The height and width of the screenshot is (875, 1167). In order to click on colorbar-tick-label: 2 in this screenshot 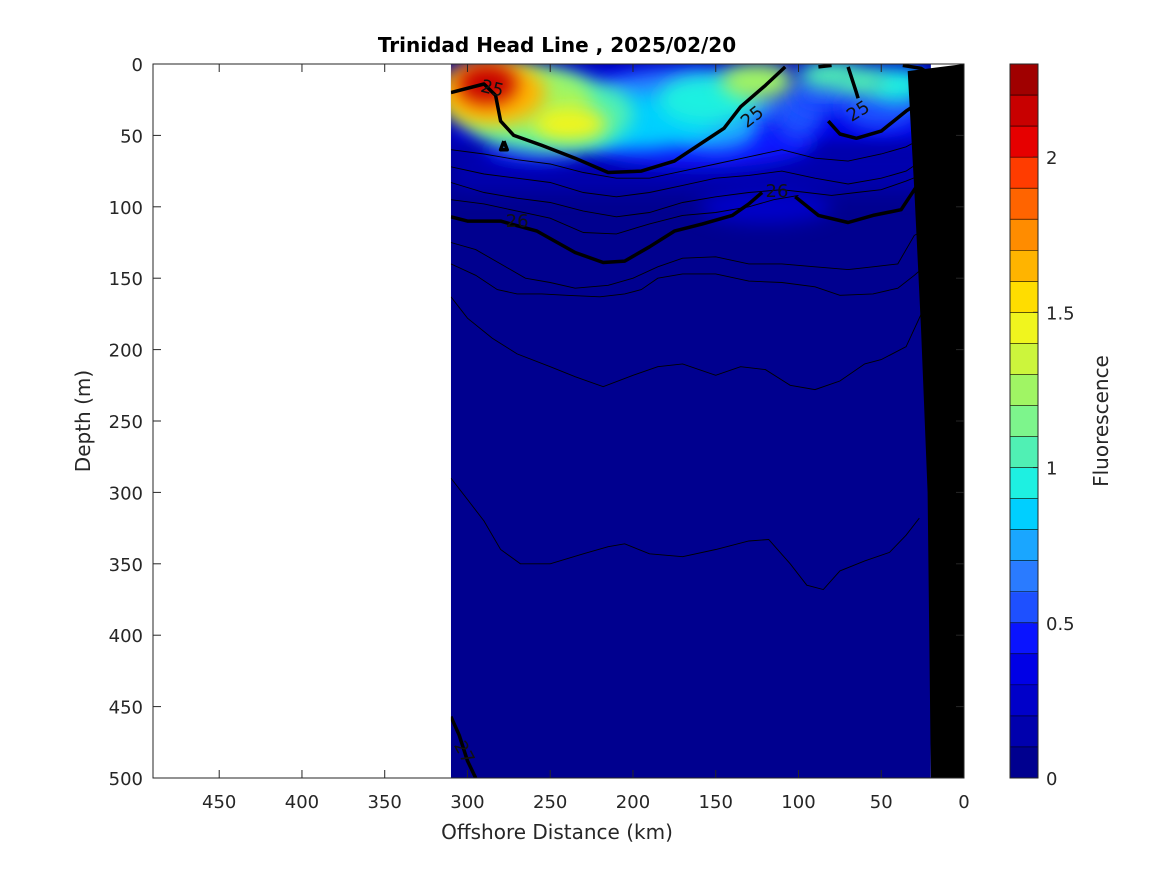, I will do `click(1051, 158)`.